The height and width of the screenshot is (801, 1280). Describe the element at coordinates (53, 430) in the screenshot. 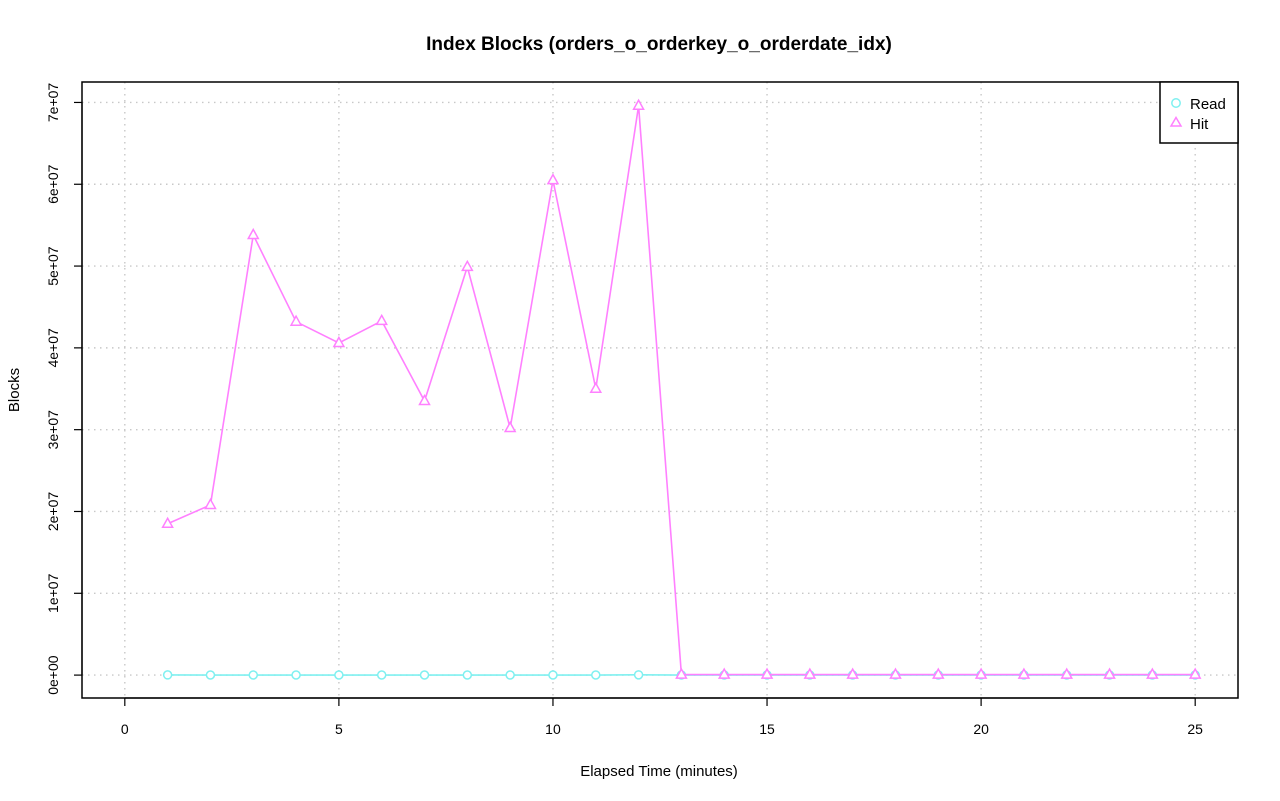

I see `y-tick-label: 3e+07` at that location.